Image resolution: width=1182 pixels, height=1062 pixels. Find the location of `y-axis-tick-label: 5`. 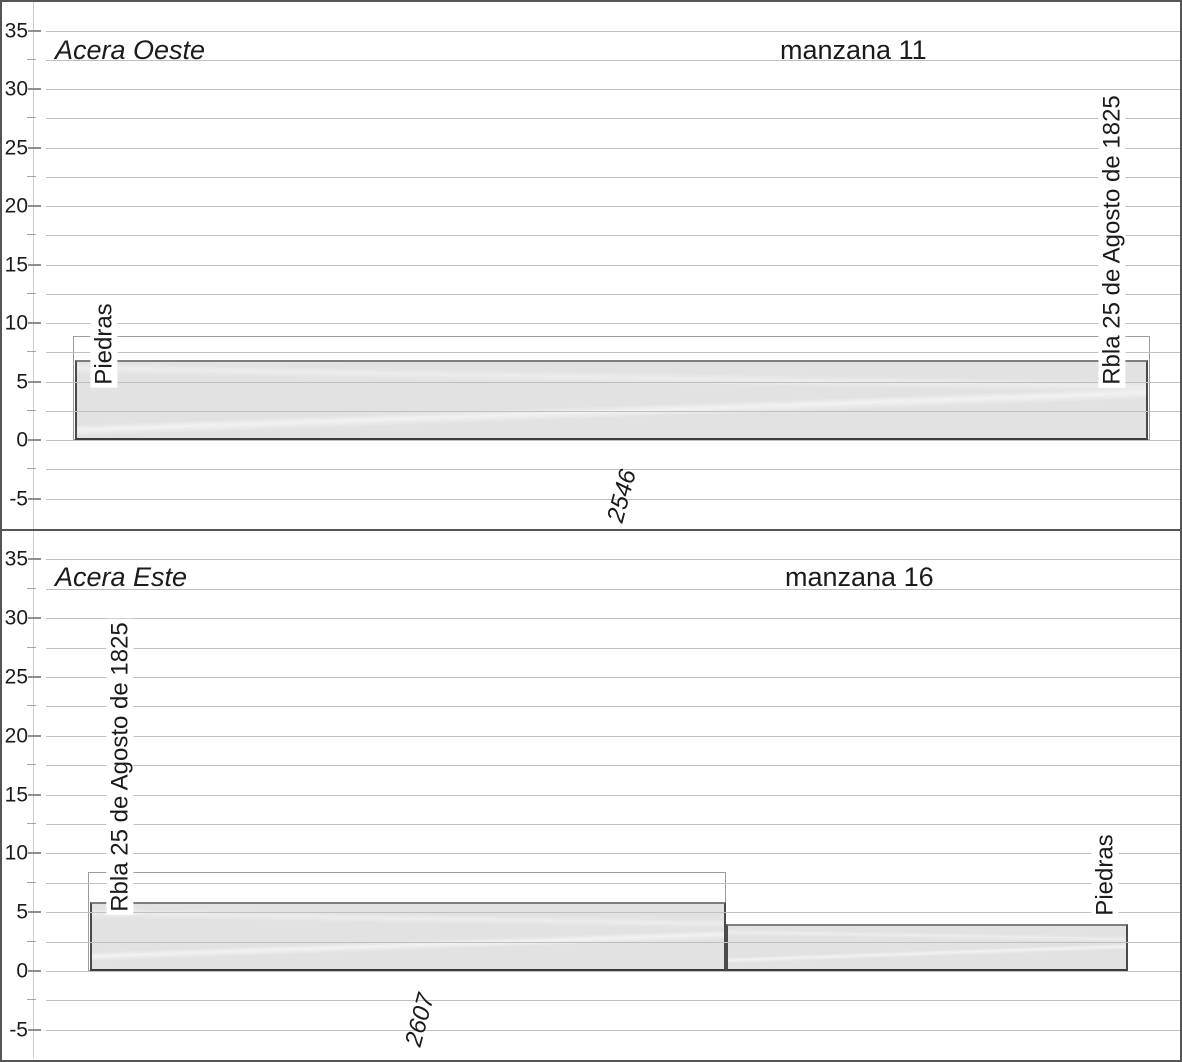

y-axis-tick-label: 5 is located at coordinates (22, 912).